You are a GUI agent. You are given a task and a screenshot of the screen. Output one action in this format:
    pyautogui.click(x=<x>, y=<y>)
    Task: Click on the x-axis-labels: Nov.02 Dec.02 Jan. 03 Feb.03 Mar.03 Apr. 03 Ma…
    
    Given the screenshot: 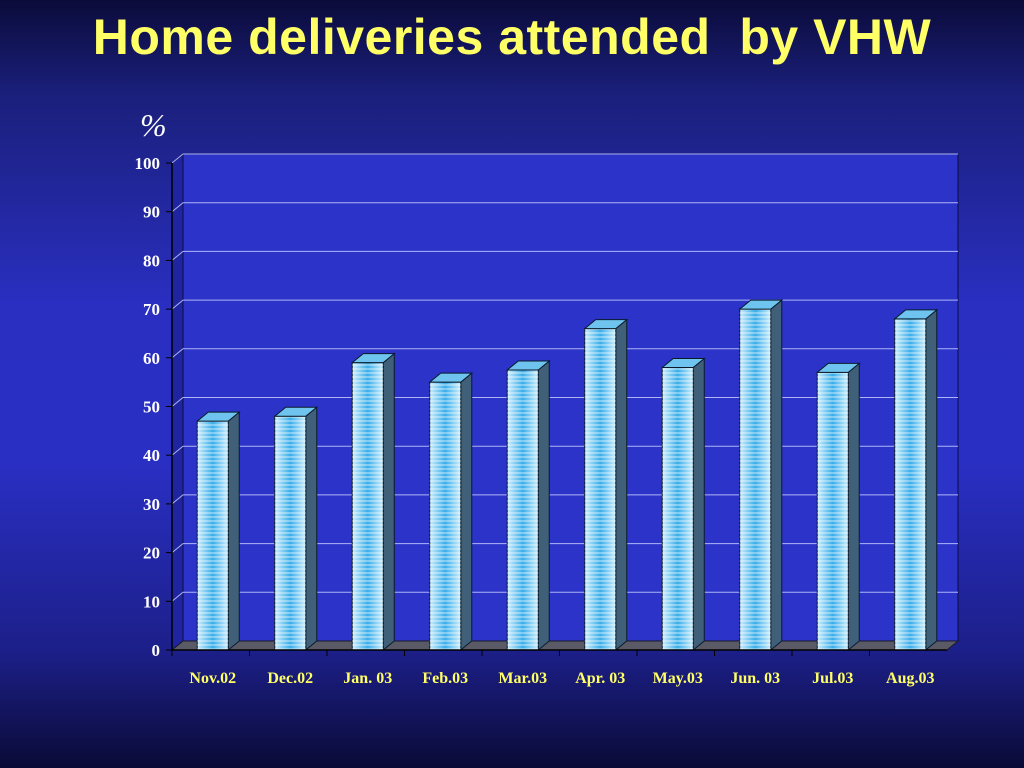 What is the action you would take?
    pyautogui.click(x=559, y=668)
    